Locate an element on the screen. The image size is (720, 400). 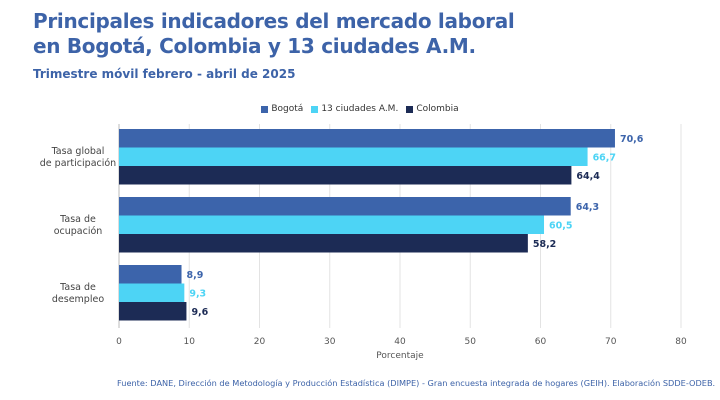
data-label: 64,3 is located at coordinates (587, 207).